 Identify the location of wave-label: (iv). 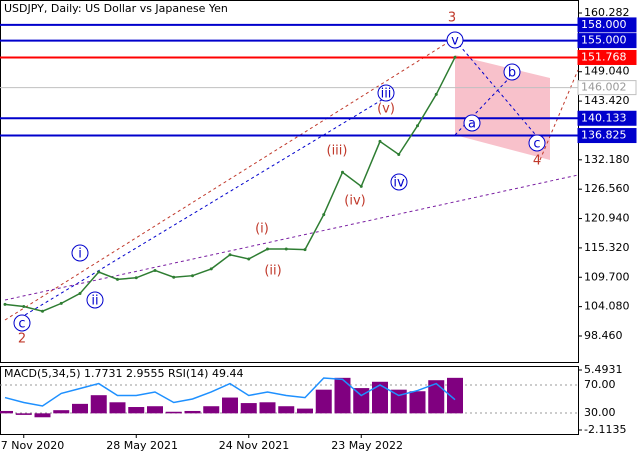
(354, 201).